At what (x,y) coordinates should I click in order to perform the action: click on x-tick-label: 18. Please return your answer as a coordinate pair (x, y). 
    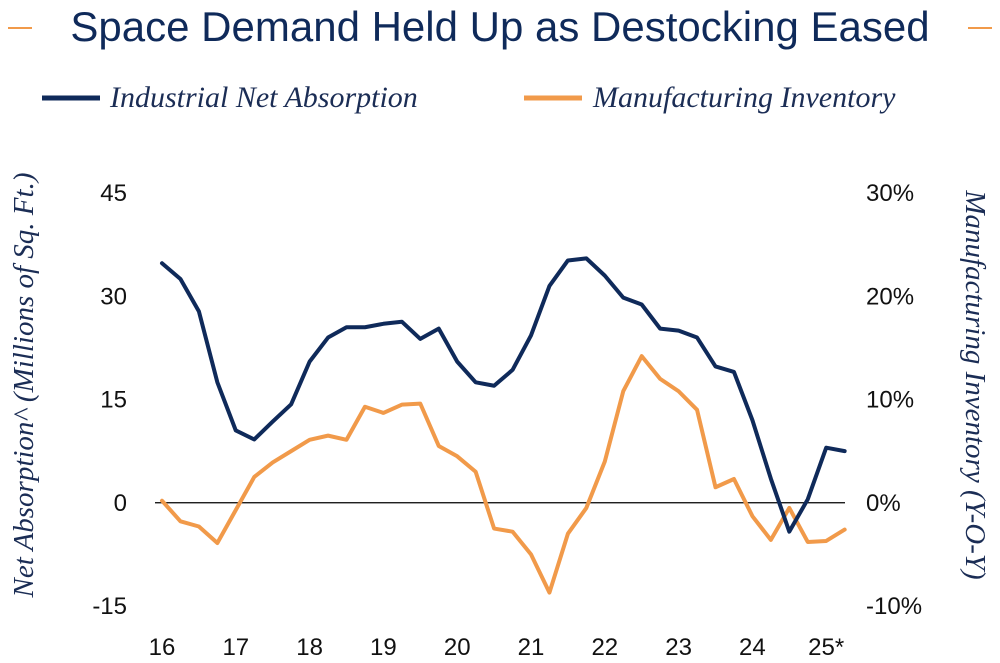
    Looking at the image, I should click on (309, 647).